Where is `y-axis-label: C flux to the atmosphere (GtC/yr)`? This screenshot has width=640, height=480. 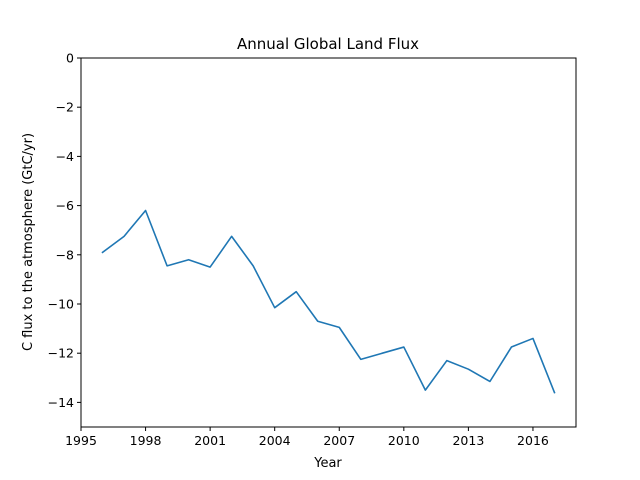
y-axis-label: C flux to the atmosphere (GtC/yr) is located at coordinates (28, 242).